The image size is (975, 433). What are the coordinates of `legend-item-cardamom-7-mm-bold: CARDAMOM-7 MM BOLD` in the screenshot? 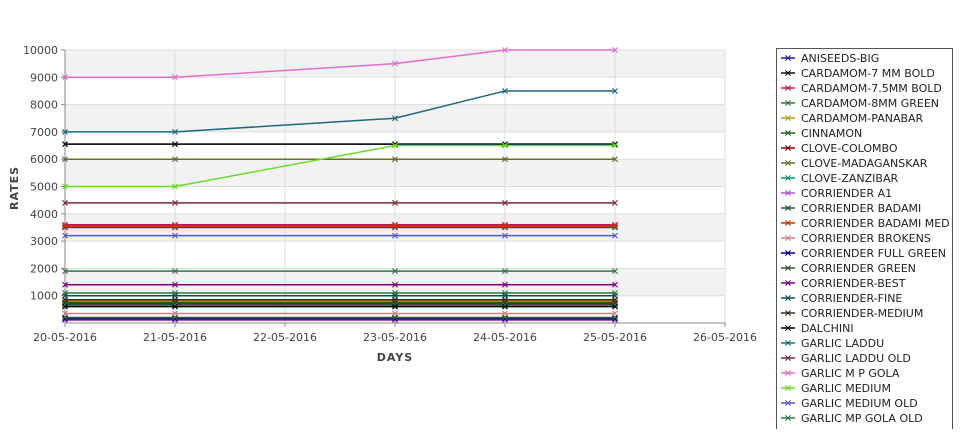 It's located at (858, 73).